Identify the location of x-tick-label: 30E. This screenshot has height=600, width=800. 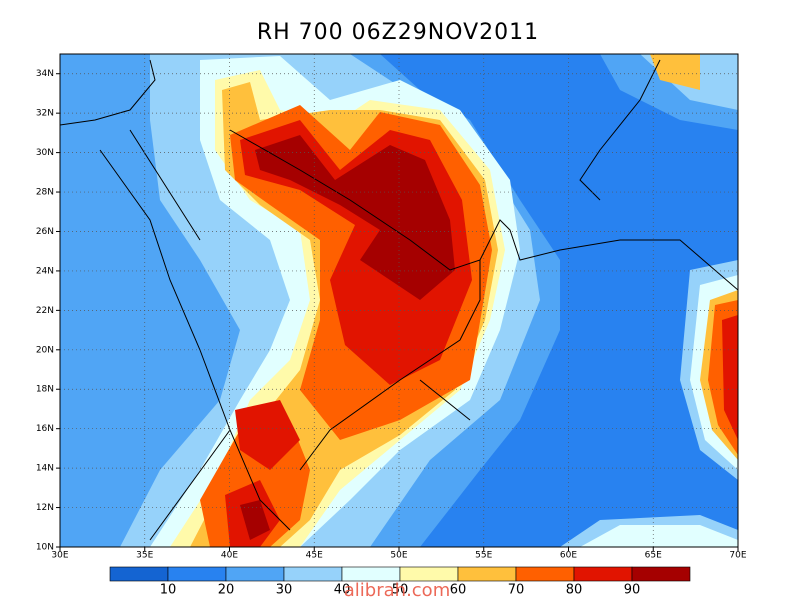
(59, 556).